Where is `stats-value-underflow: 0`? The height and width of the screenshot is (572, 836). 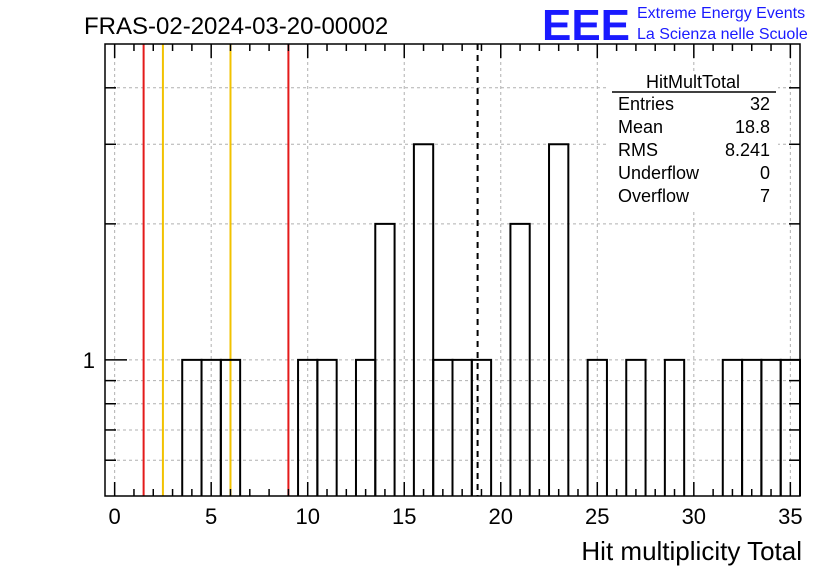 stats-value-underflow: 0 is located at coordinates (765, 173).